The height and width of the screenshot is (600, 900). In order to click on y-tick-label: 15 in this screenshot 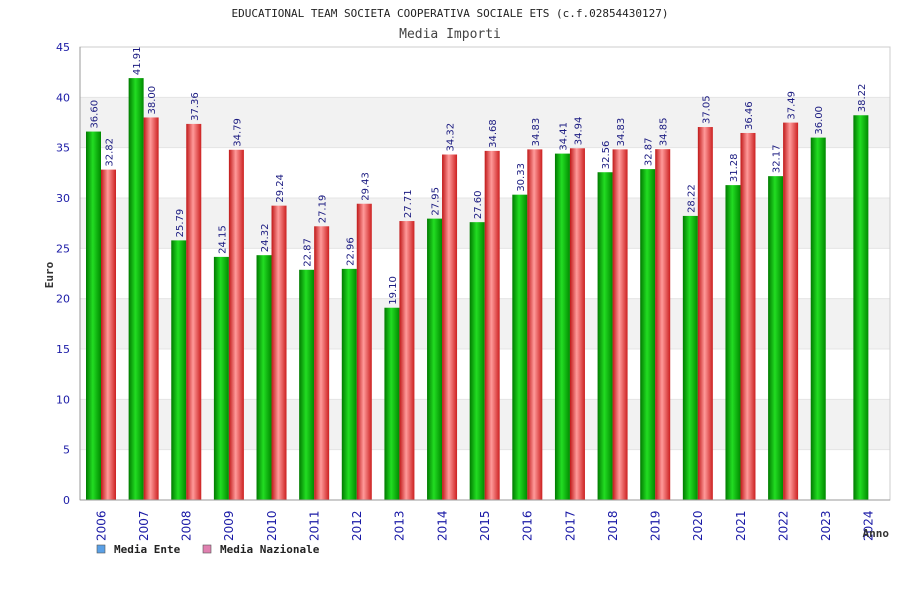, I will do `click(63, 349)`.